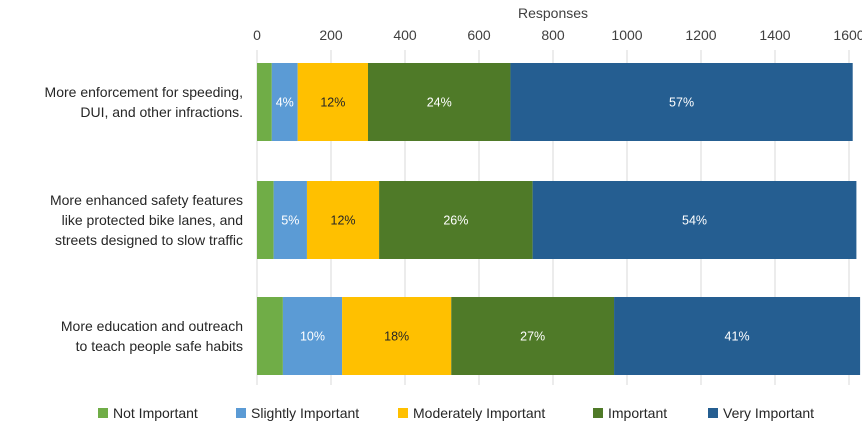 The width and height of the screenshot is (862, 424). Describe the element at coordinates (637, 413) in the screenshot. I see `legend-label: Important` at that location.